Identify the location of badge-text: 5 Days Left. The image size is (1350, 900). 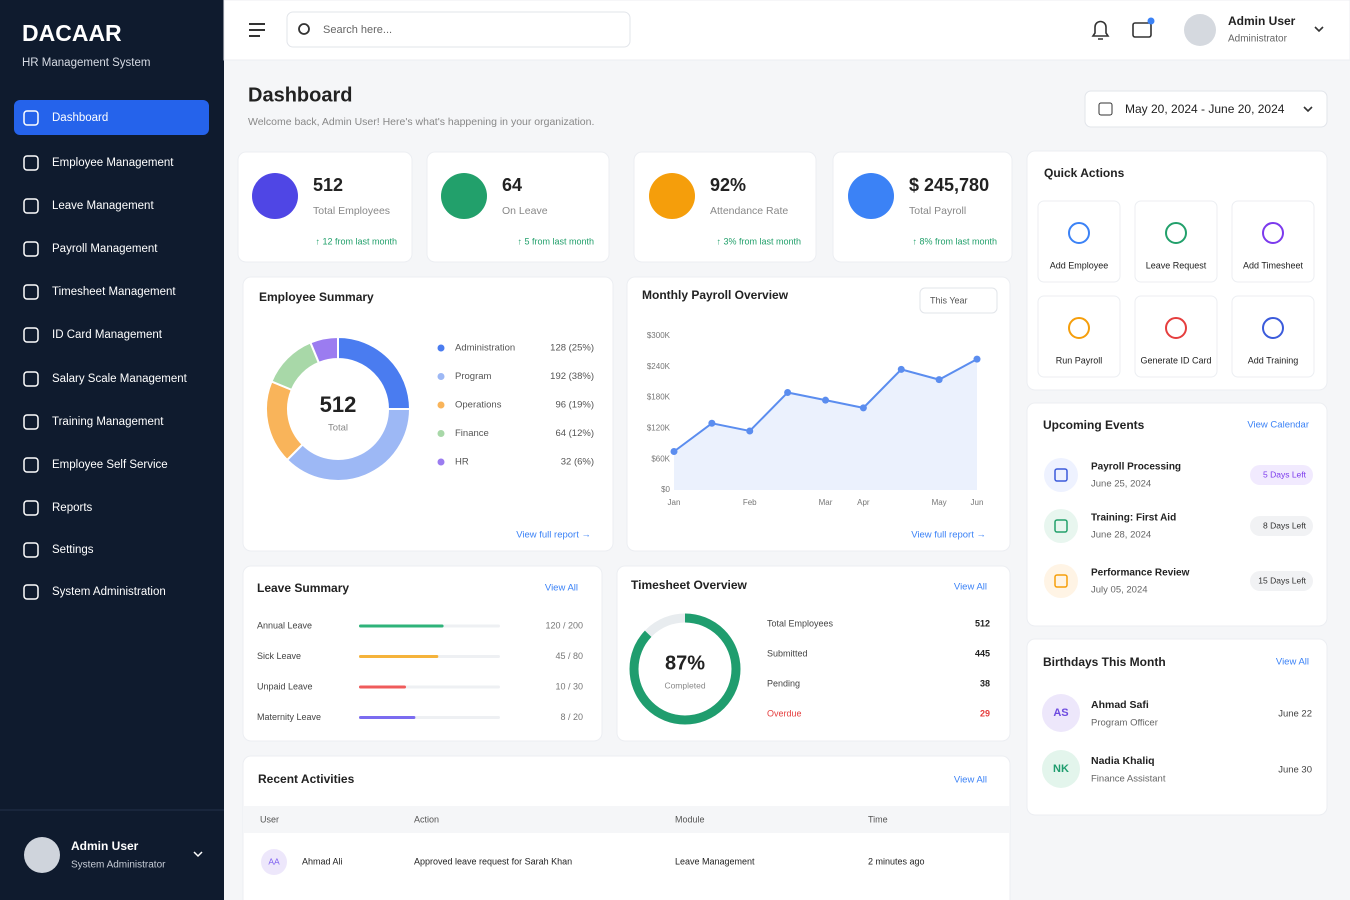
(1285, 474).